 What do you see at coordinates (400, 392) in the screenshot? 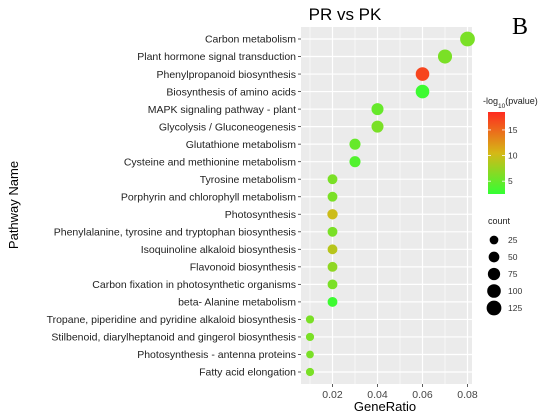
I see `x-axis: 0.02 0.04 0.06 0.08` at bounding box center [400, 392].